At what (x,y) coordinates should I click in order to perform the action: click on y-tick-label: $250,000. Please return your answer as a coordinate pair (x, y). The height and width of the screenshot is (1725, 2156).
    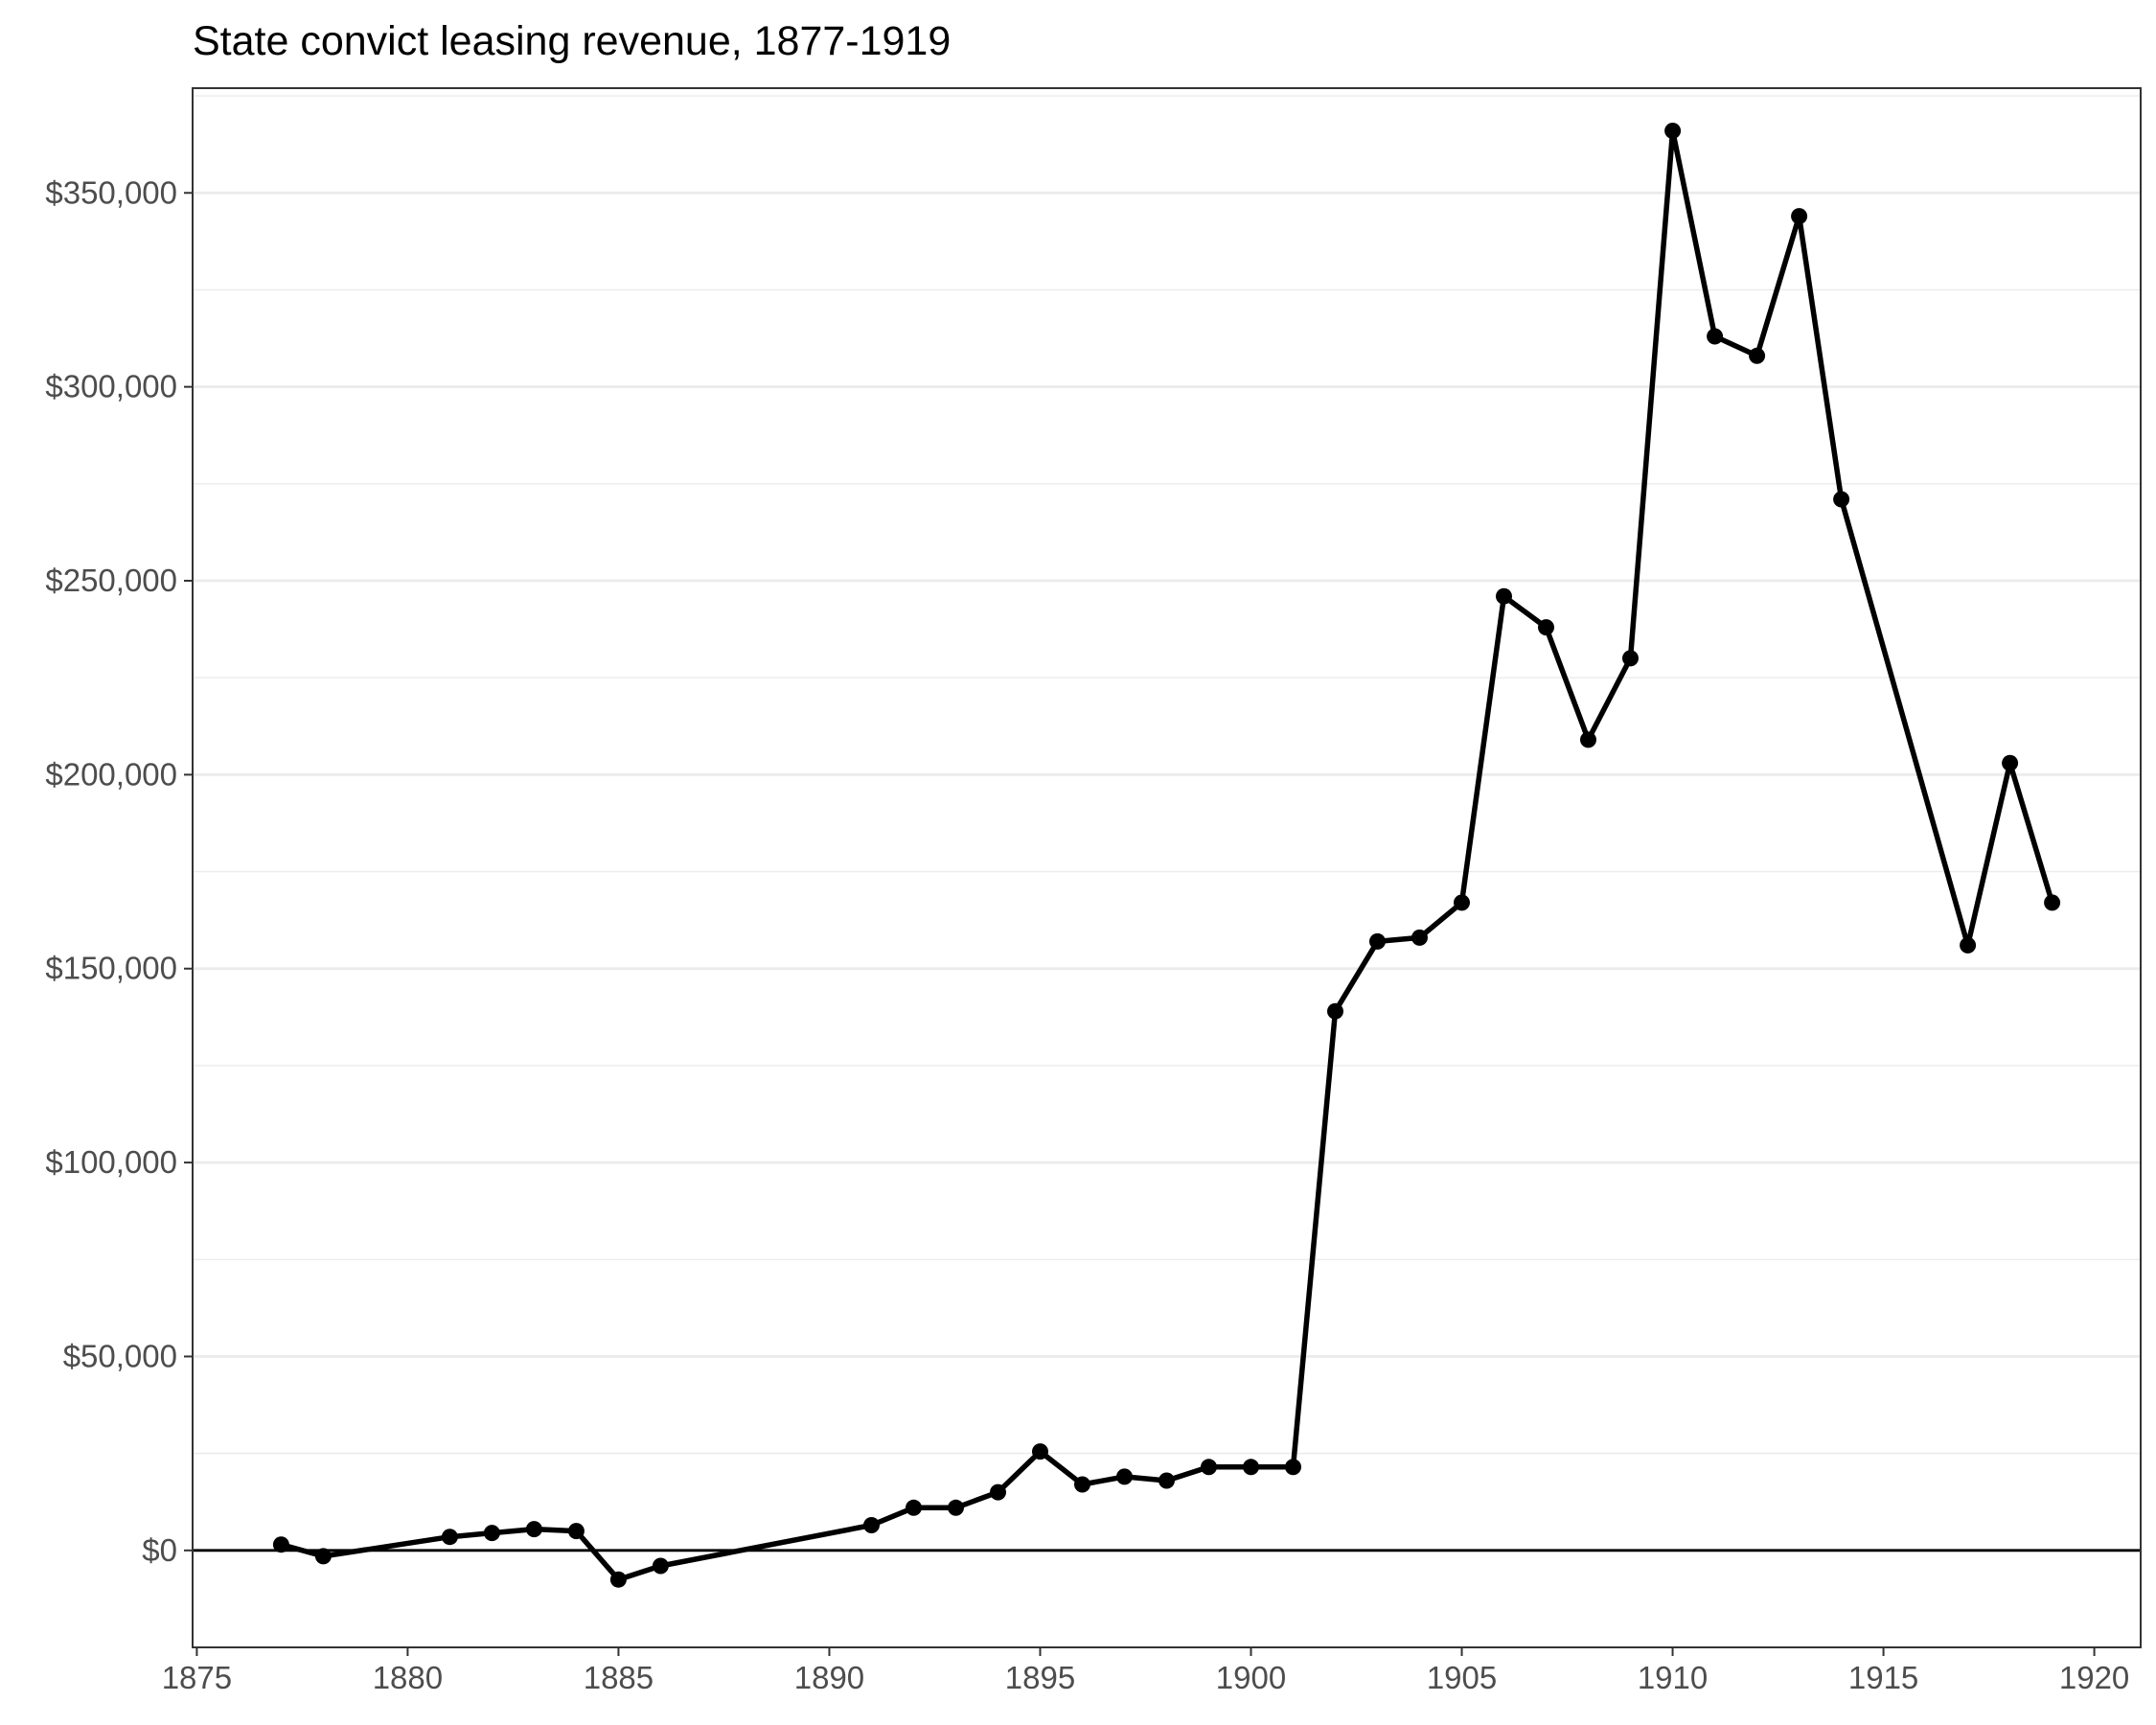
    Looking at the image, I should click on (111, 580).